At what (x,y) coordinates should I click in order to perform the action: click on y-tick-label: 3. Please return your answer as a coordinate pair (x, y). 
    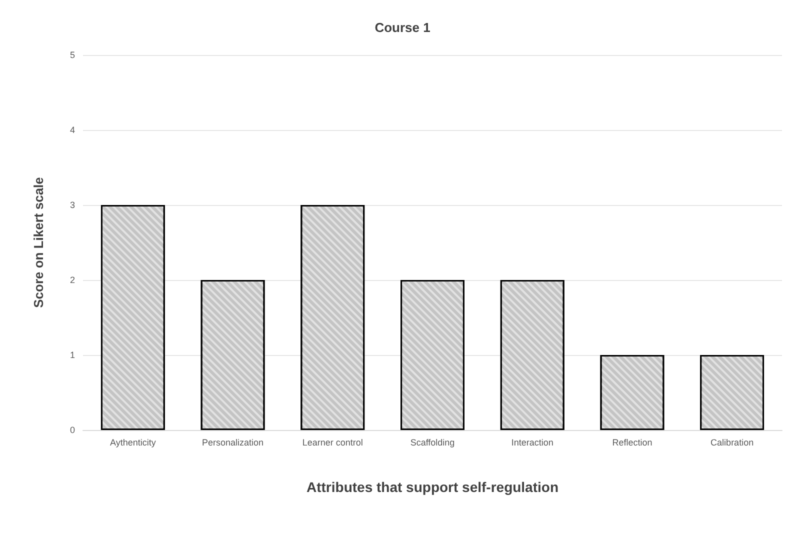
    Looking at the image, I should click on (72, 205).